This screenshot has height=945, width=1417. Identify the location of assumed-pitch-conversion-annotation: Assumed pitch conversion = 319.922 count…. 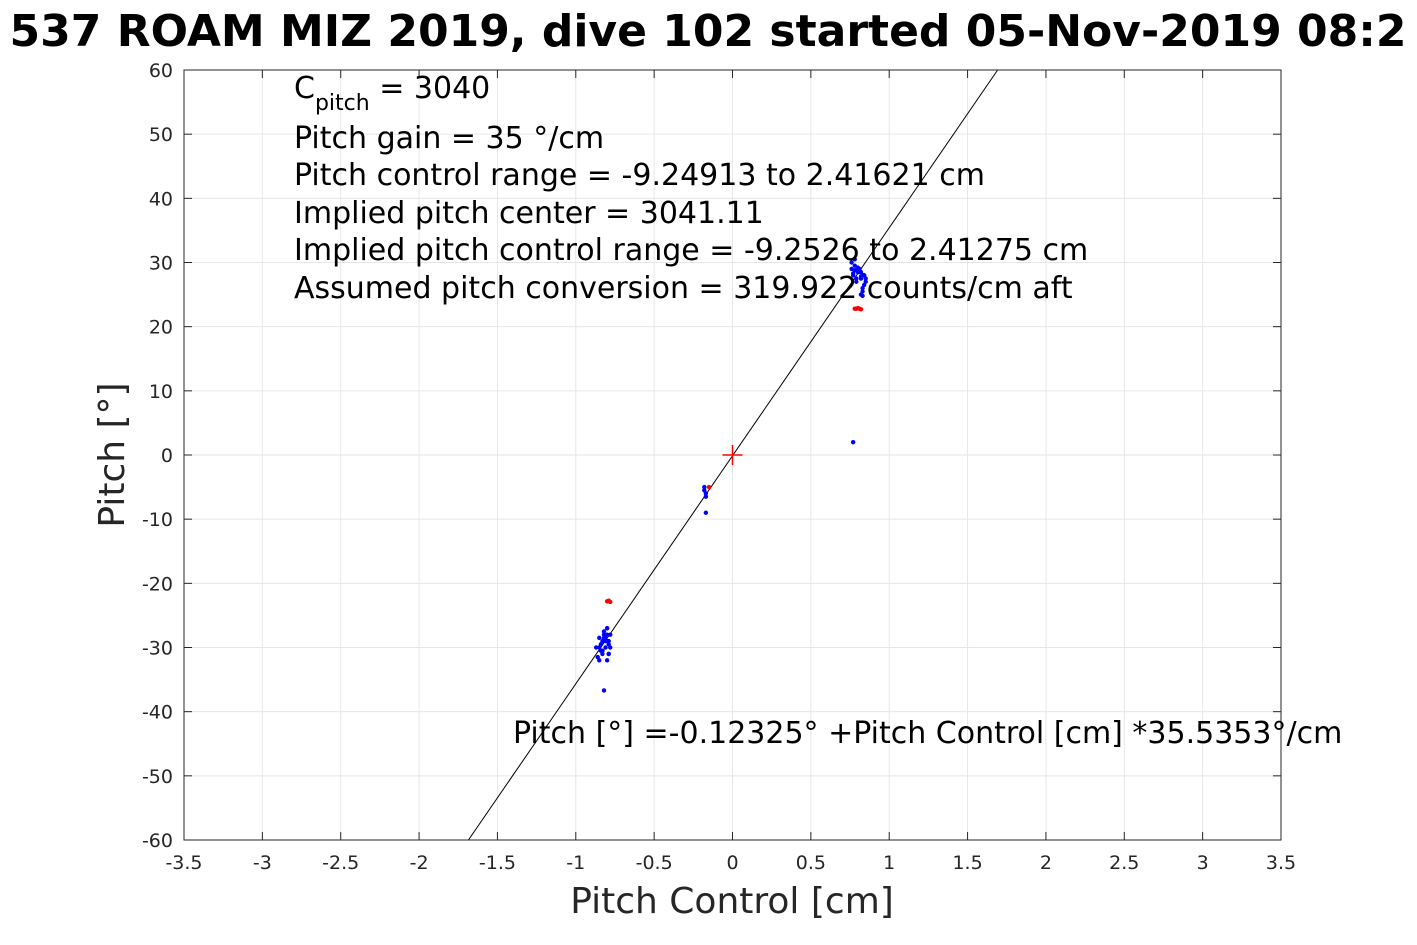
(683, 288).